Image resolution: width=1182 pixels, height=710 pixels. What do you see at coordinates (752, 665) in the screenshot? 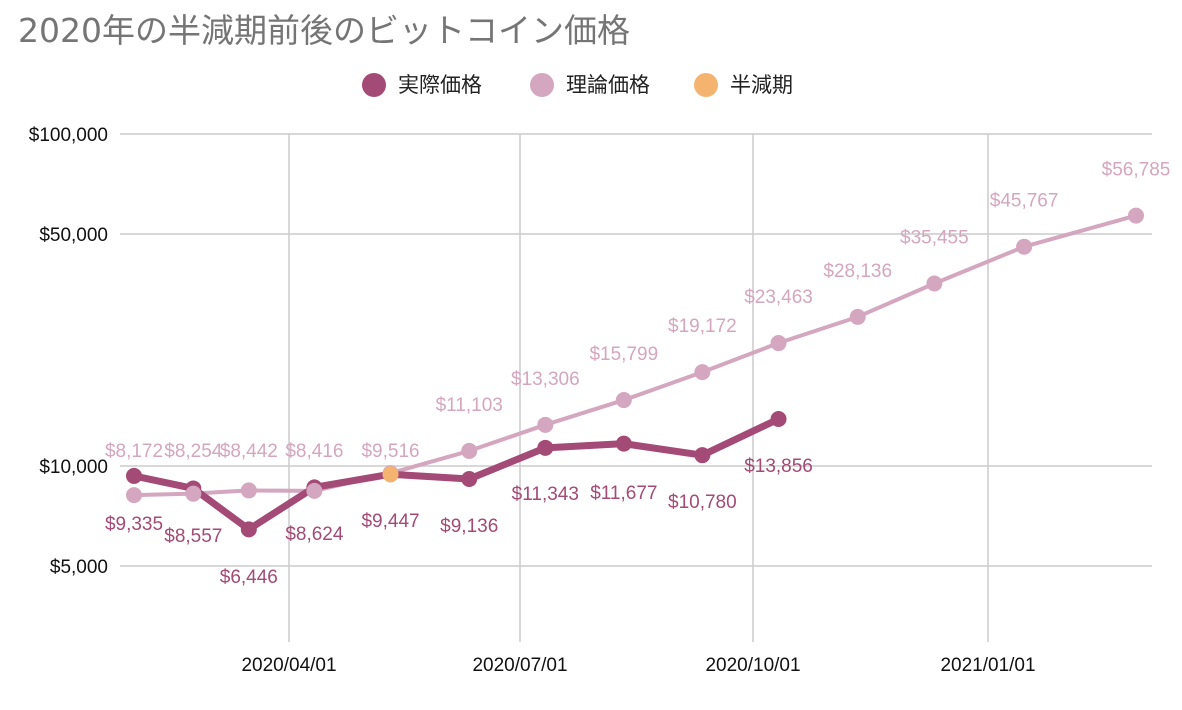
I see `x-tick-label: 2020/10/01` at bounding box center [752, 665].